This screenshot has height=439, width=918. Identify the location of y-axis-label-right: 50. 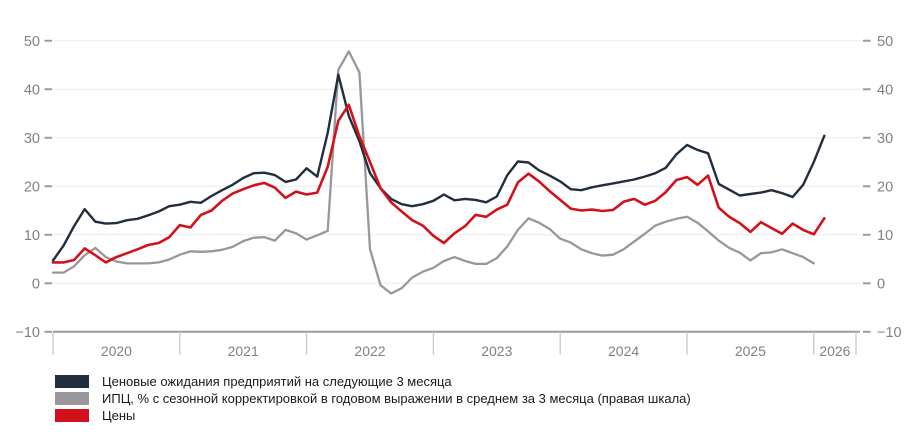
(885, 42).